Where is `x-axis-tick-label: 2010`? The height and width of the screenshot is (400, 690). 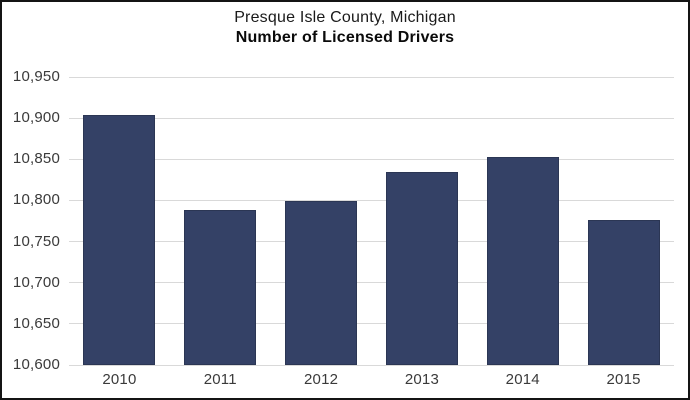
x-axis-tick-label: 2010 is located at coordinates (119, 379).